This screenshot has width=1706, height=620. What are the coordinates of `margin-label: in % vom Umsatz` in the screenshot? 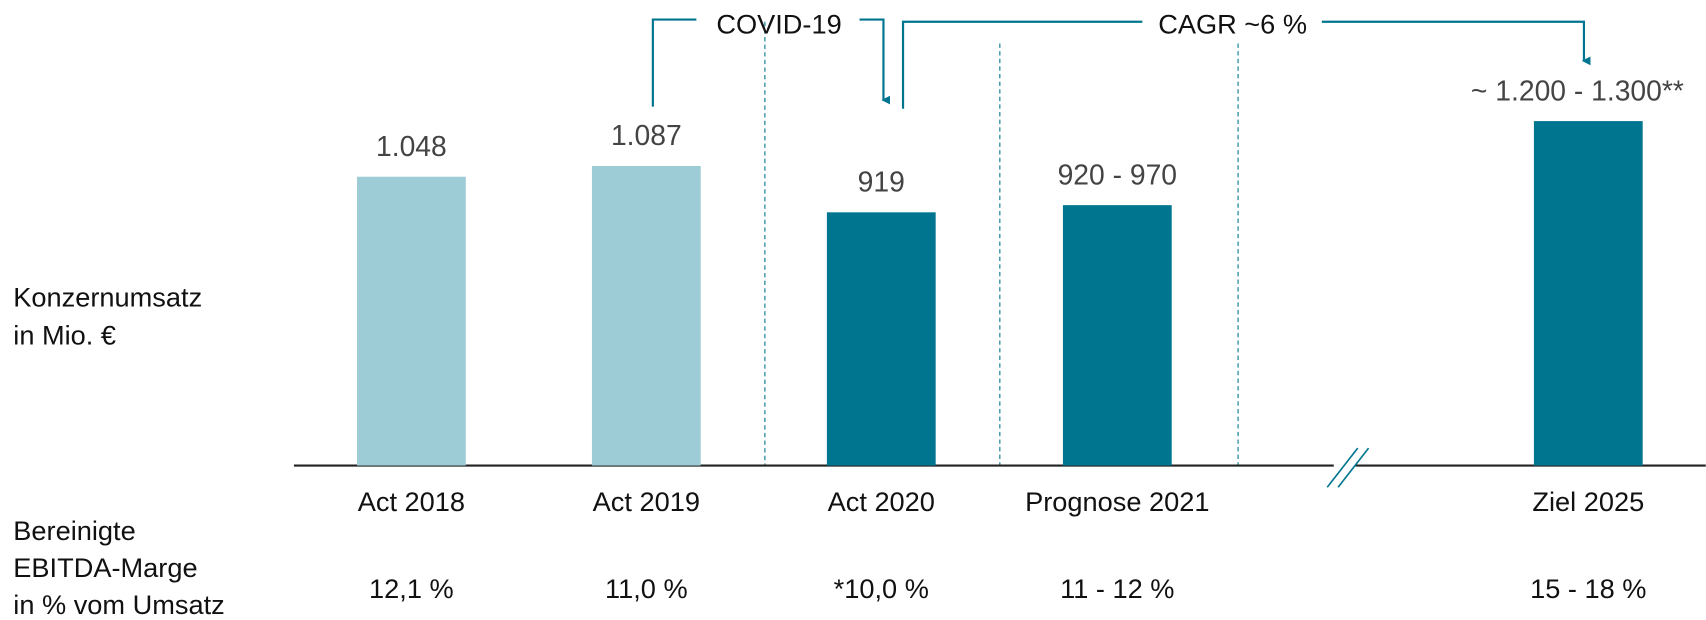 It's located at (119, 604).